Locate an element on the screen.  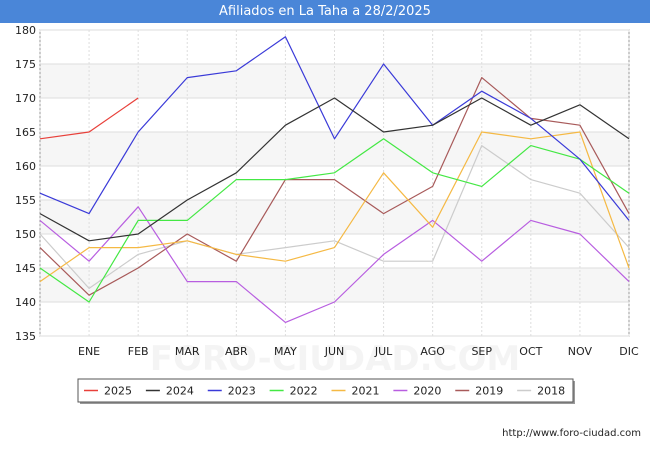
legend-label-2018: 2018 is located at coordinates (551, 391).